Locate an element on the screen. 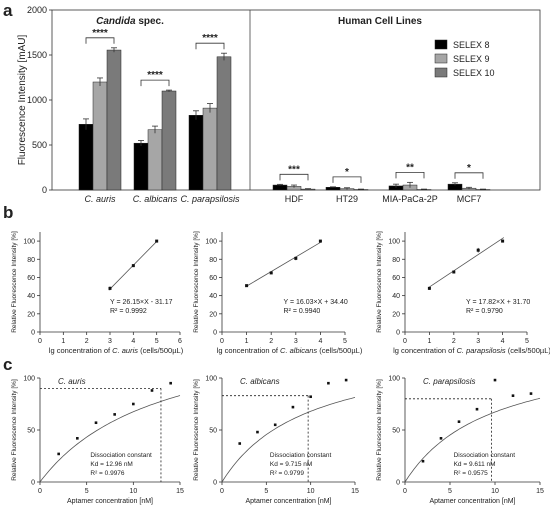 This screenshot has height=507, width=550. legend-label: SELEX 8 is located at coordinates (471, 45).